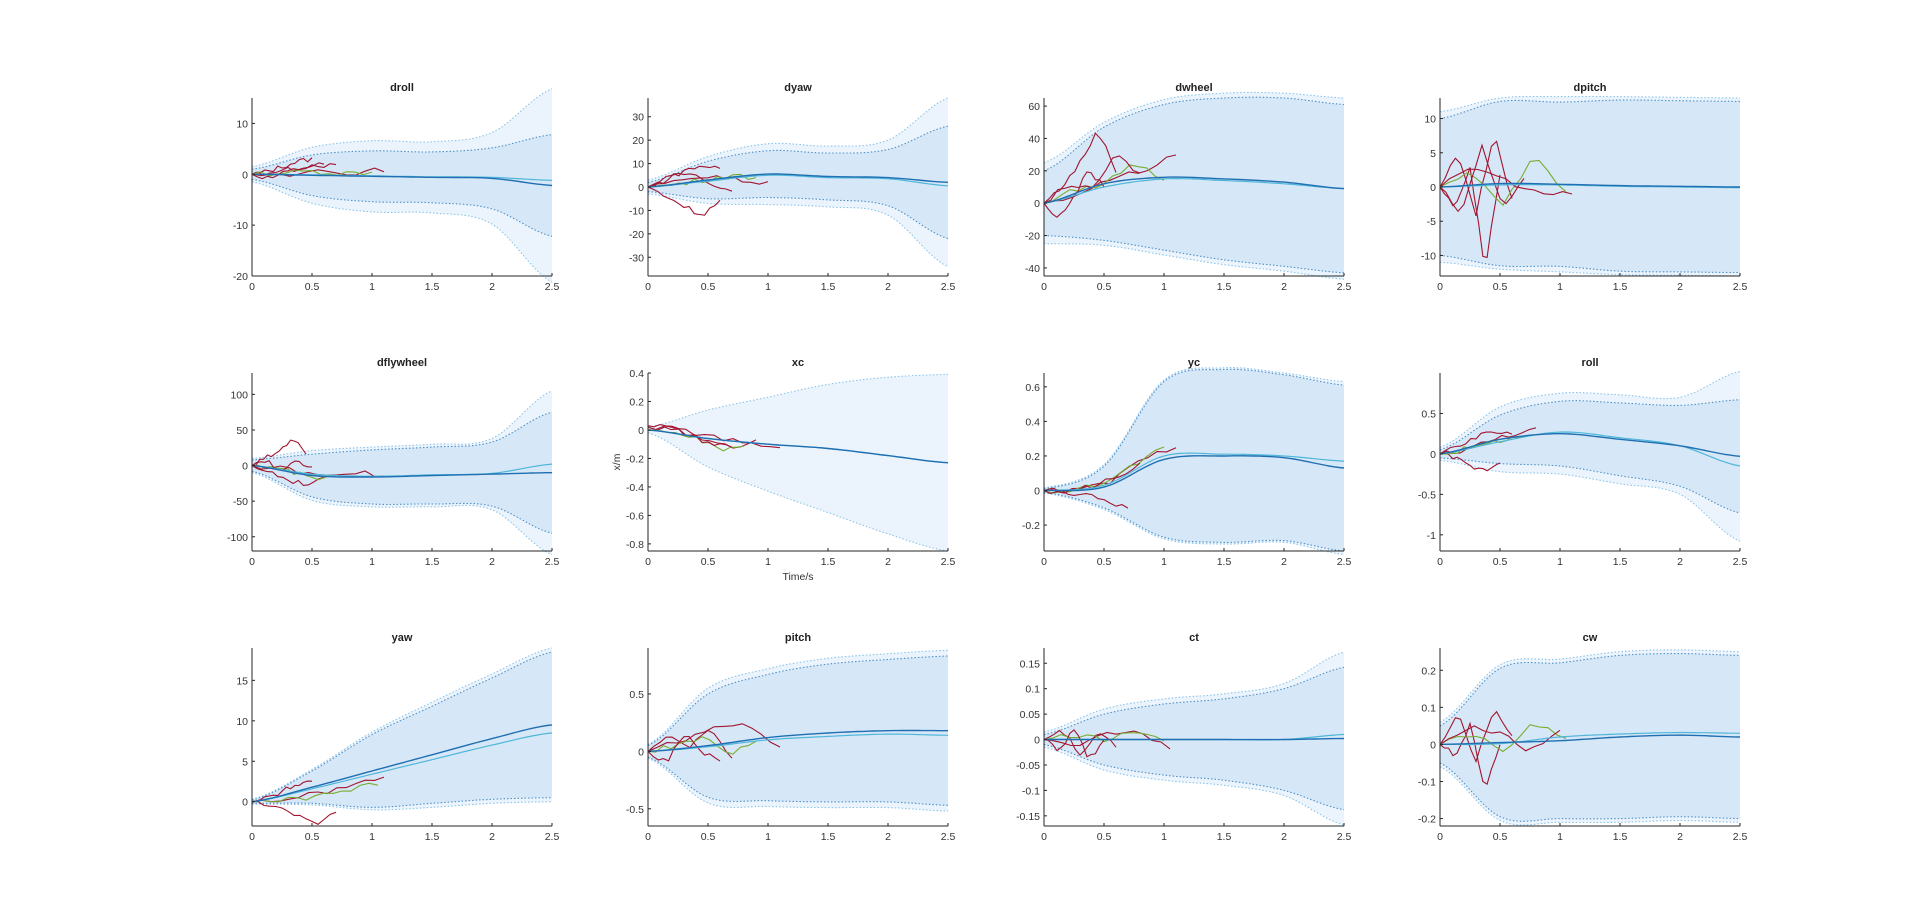  I want to click on subplot-title: dyaw, so click(798, 88).